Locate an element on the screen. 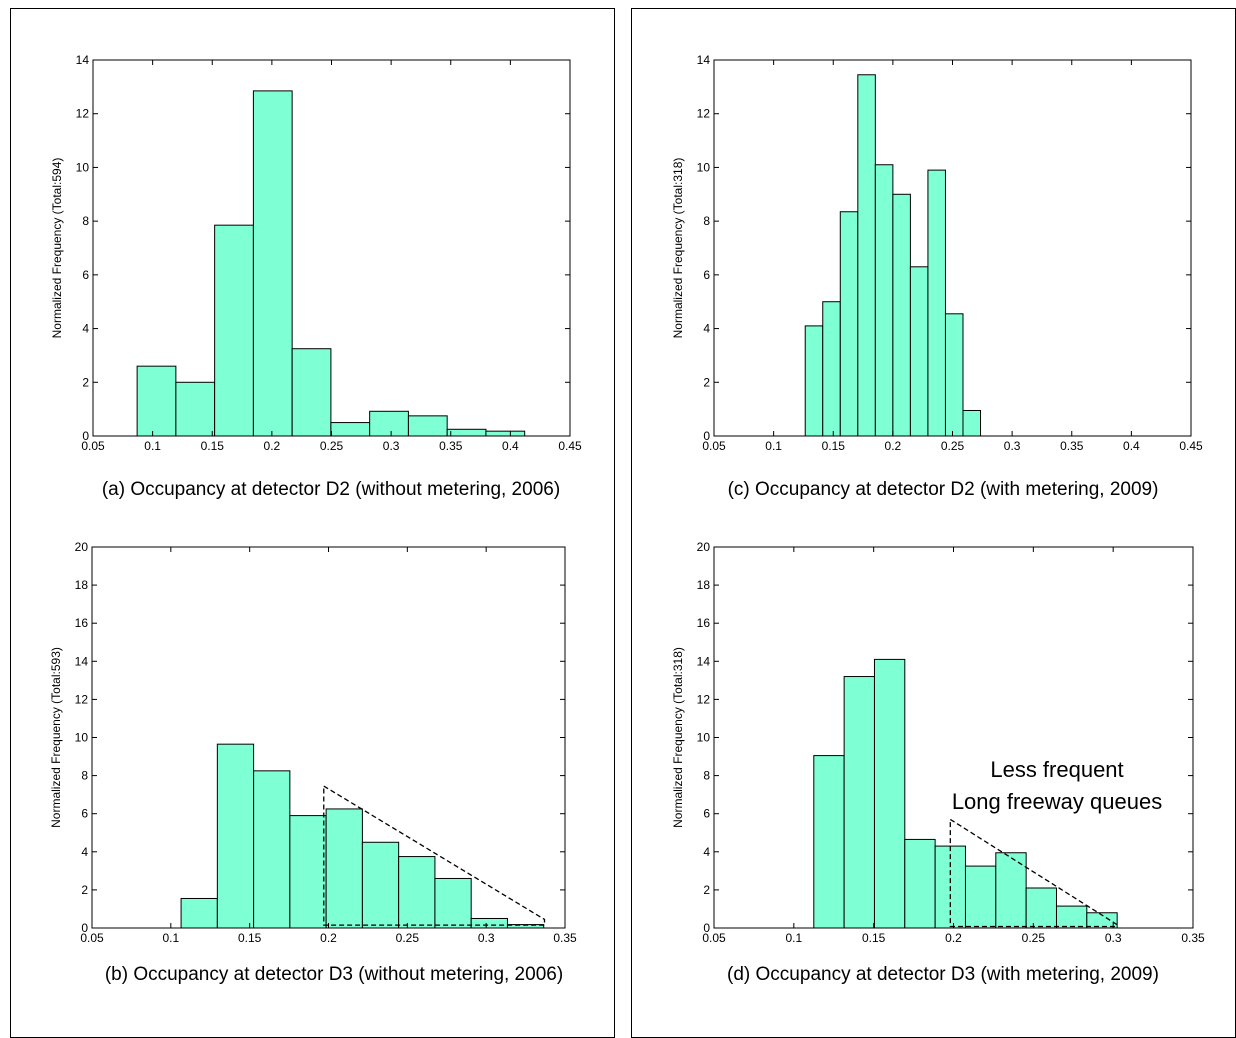  annotation-text: Less frequent is located at coordinates (1056, 769).